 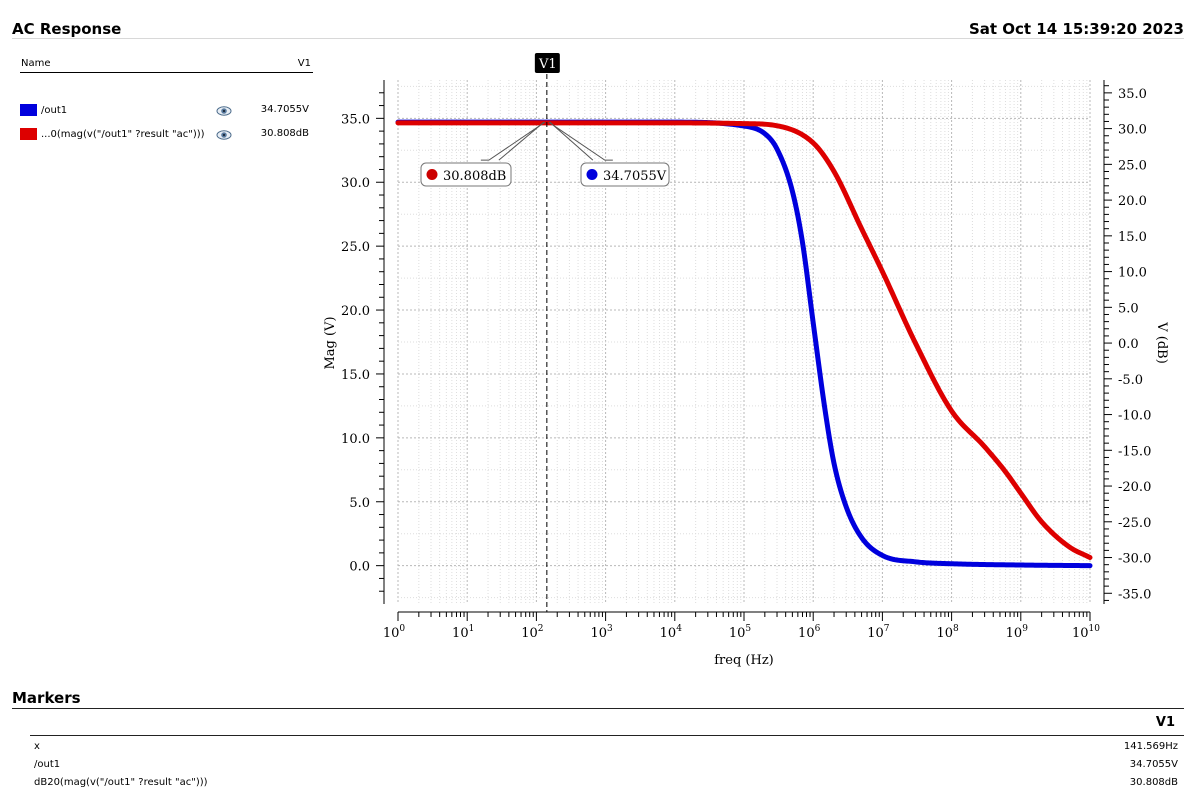 I want to click on left-axis-tick-label: 25.0, so click(x=355, y=247).